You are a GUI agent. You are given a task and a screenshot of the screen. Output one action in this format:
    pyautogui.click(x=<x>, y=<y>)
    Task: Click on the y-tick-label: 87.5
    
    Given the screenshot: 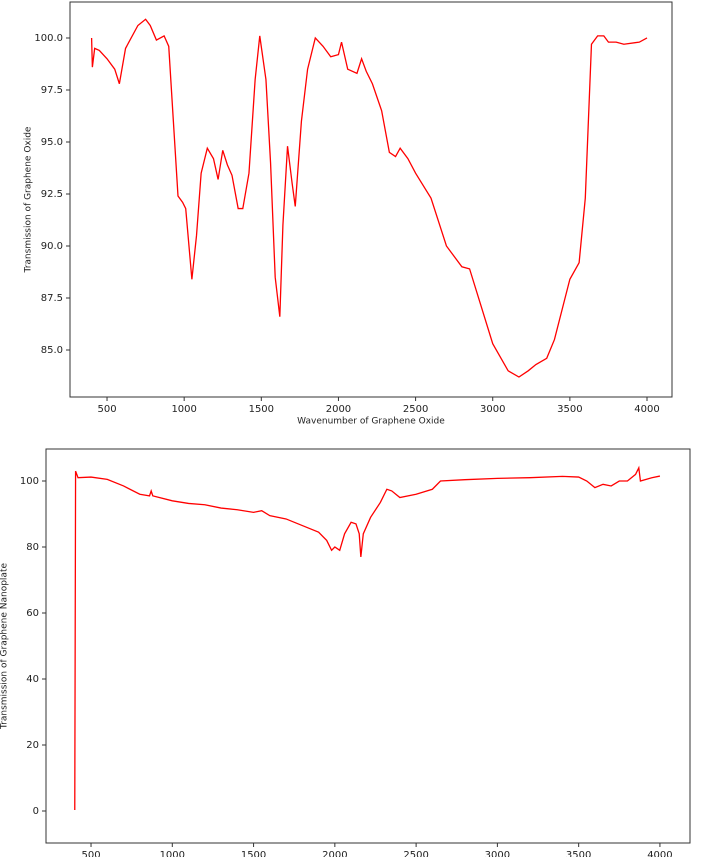 What is the action you would take?
    pyautogui.click(x=52, y=298)
    